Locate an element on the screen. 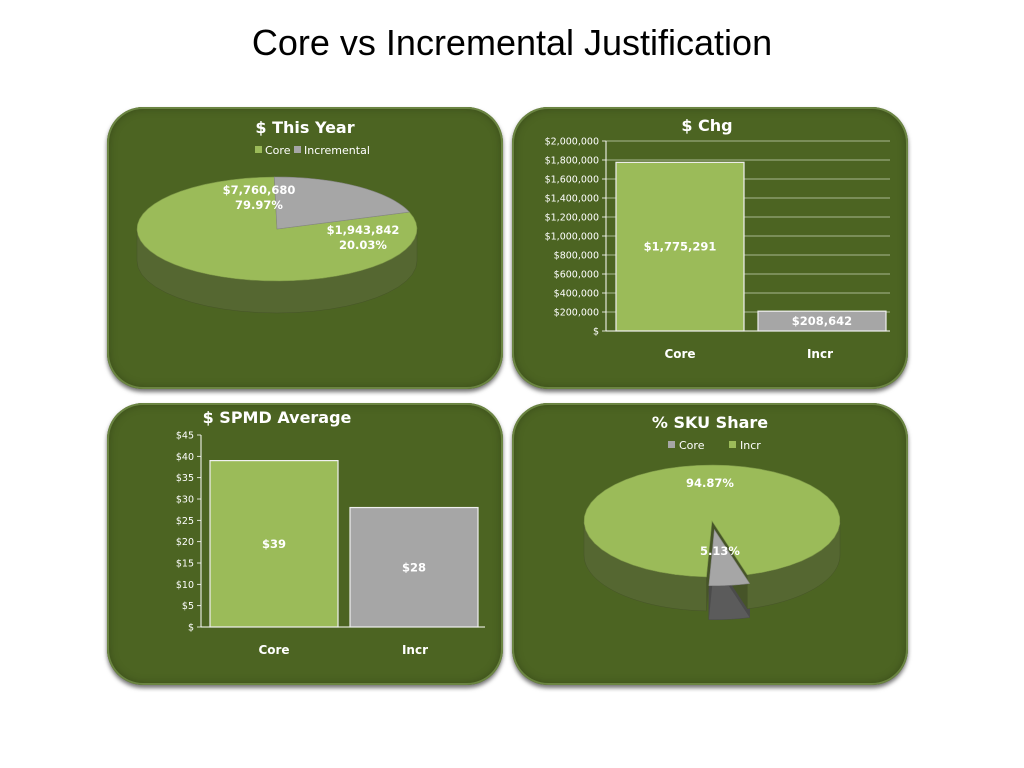  y-tick-label: $15 is located at coordinates (185, 564).